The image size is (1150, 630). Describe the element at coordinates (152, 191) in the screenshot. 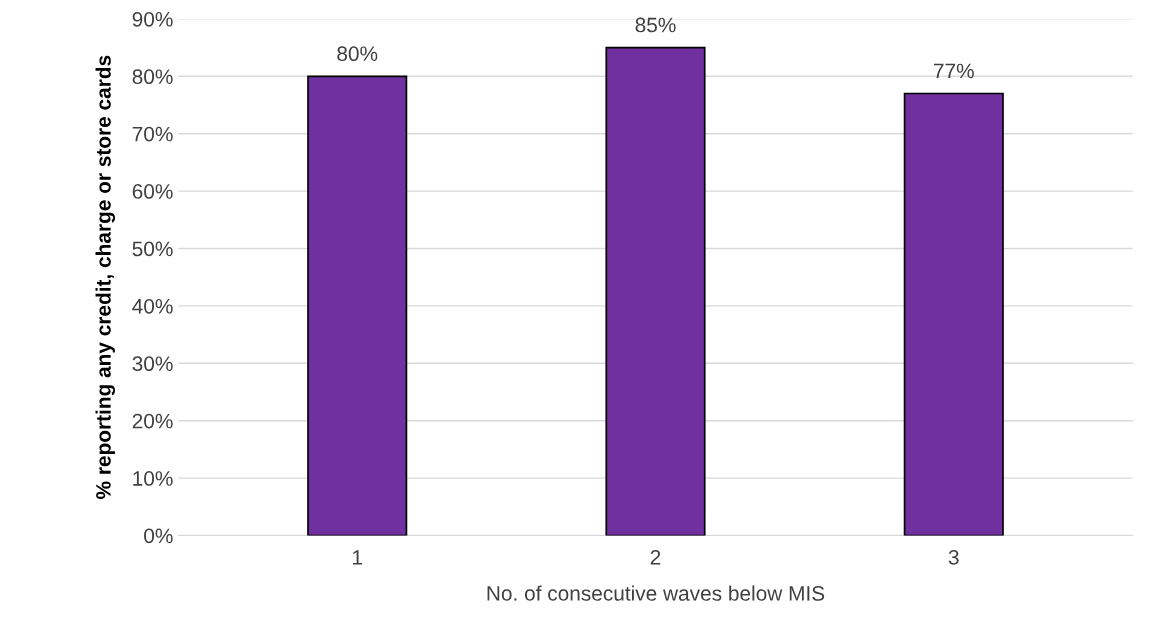

I see `y-tick-label: 60%` at that location.